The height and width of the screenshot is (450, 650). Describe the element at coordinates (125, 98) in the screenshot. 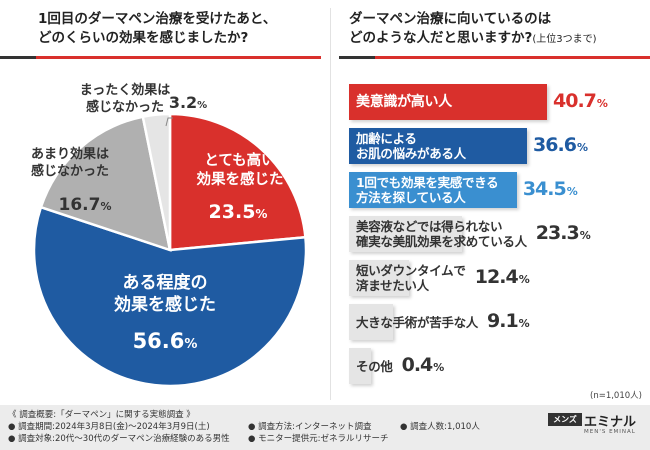

I see `pie-slice-label: まったく効果は感じなかった` at that location.